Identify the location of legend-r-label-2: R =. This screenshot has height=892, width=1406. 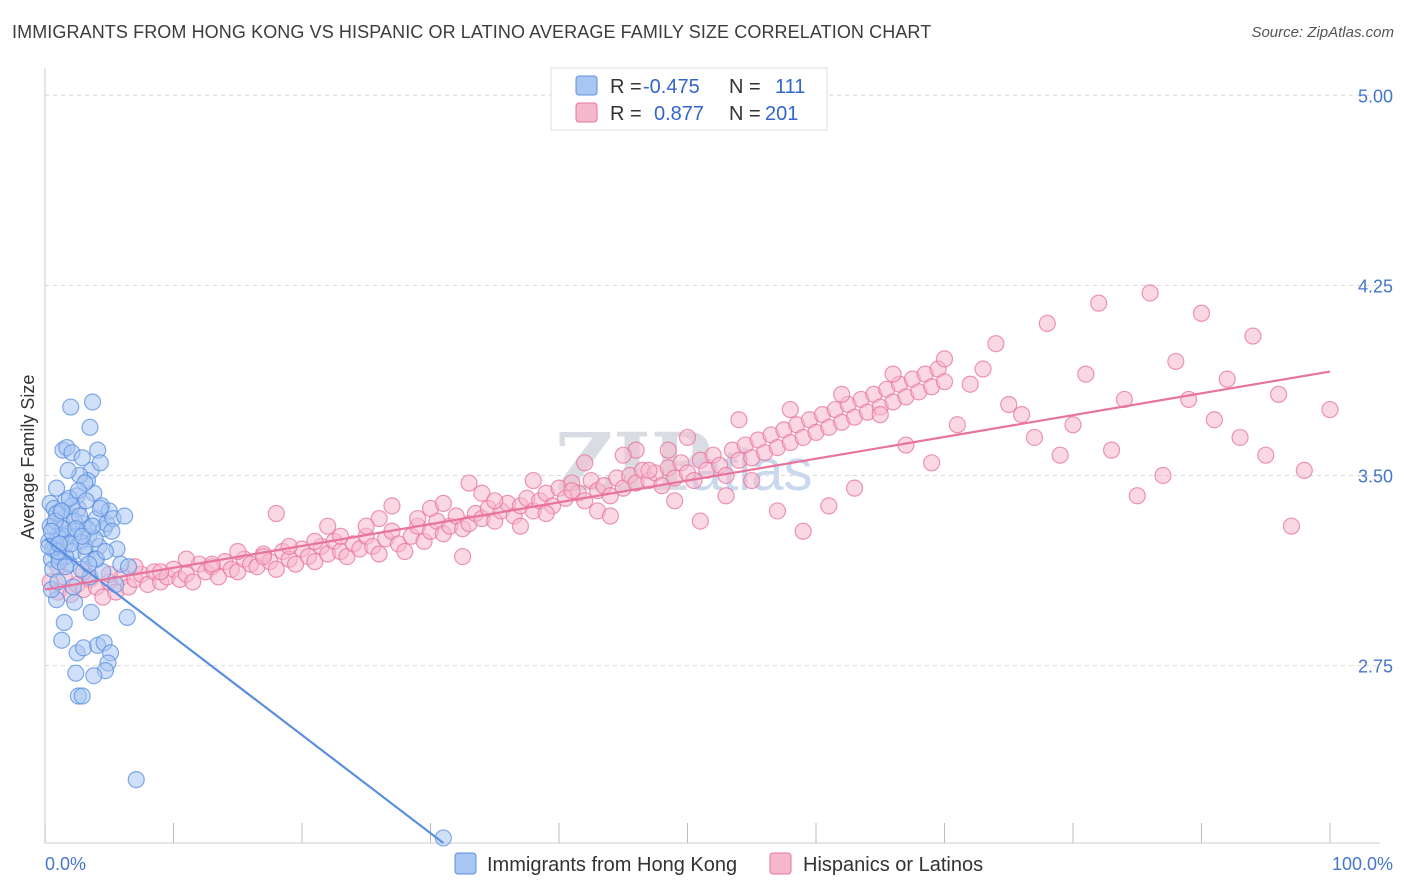
(626, 114).